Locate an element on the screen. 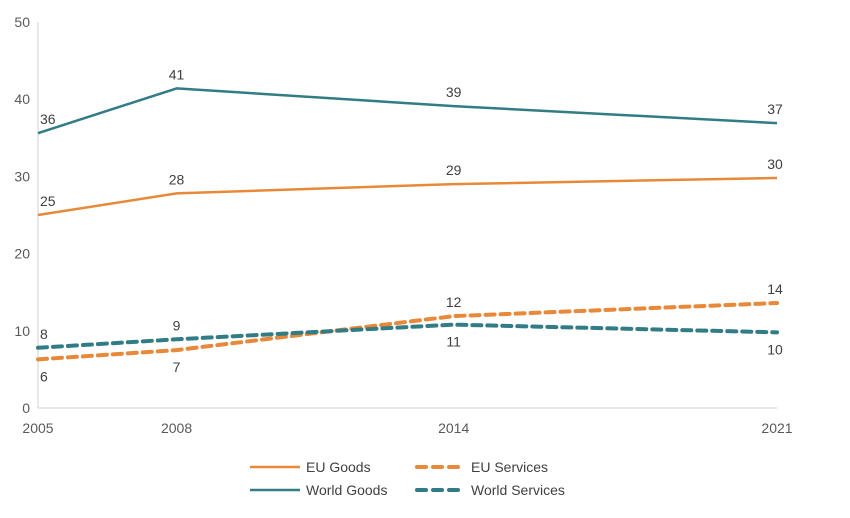 The width and height of the screenshot is (850, 518). series-line-world-services is located at coordinates (407, 336).